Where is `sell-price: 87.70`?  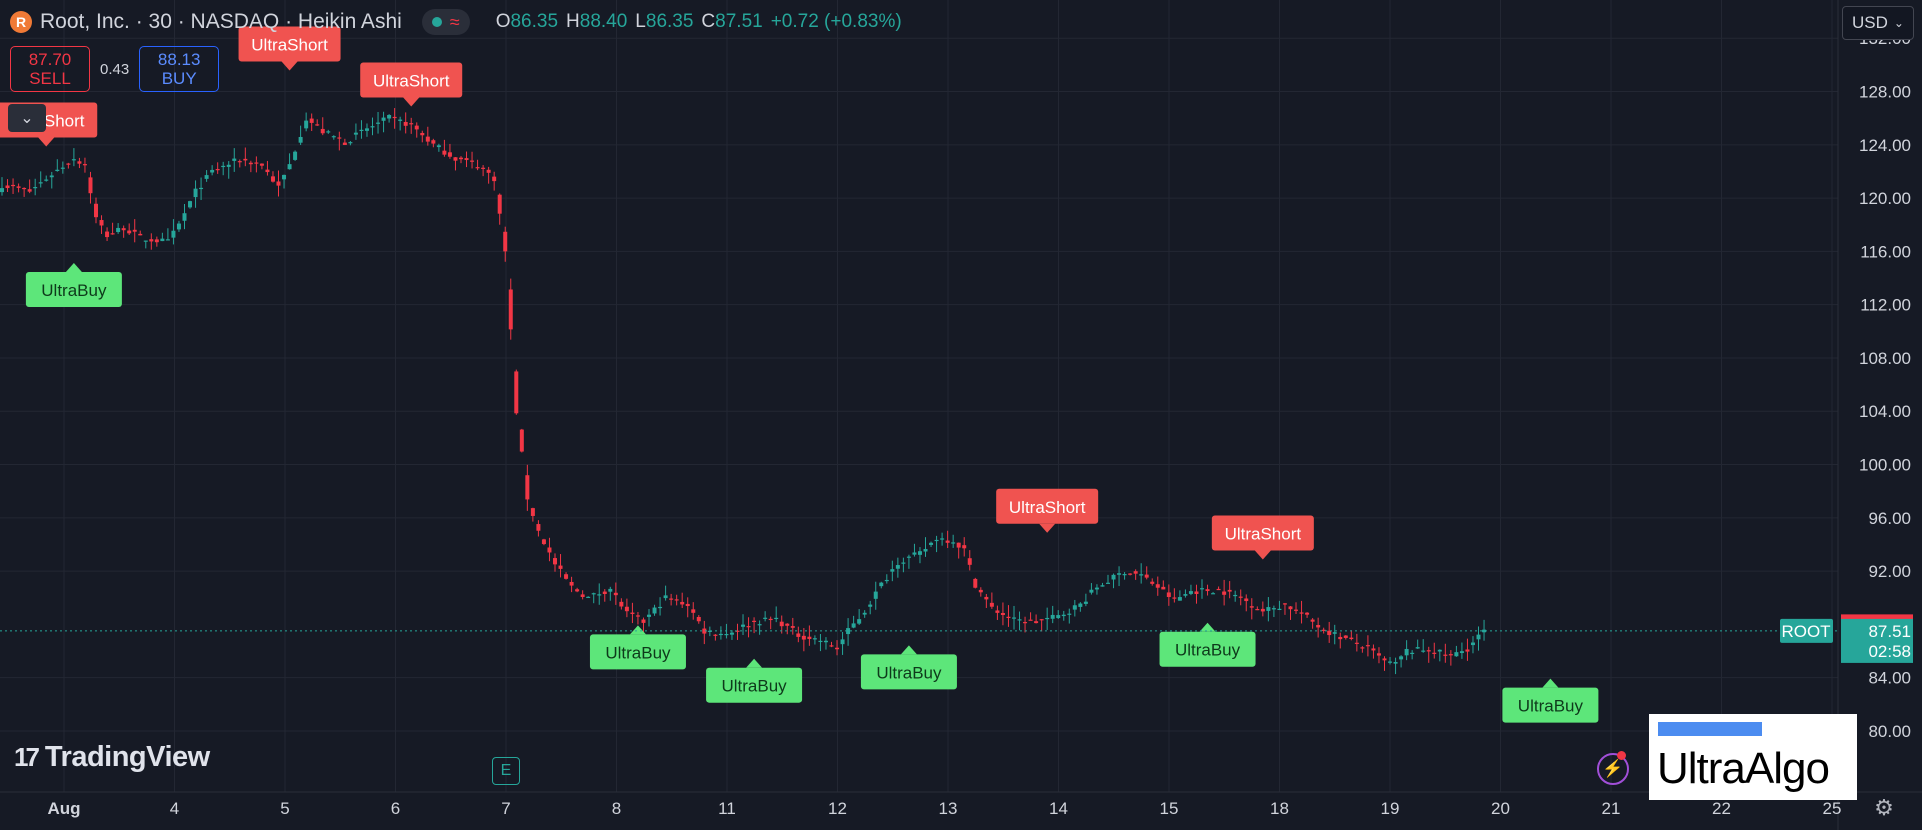 sell-price: 87.70 is located at coordinates (50, 59).